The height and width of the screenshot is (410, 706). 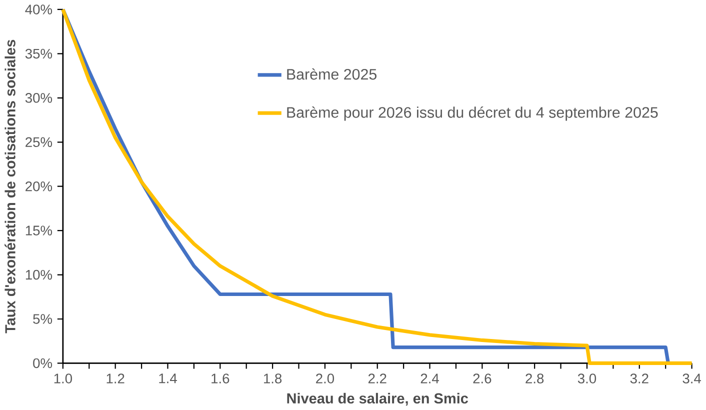 What do you see at coordinates (273, 379) in the screenshot?
I see `x-tick-label: 1.8` at bounding box center [273, 379].